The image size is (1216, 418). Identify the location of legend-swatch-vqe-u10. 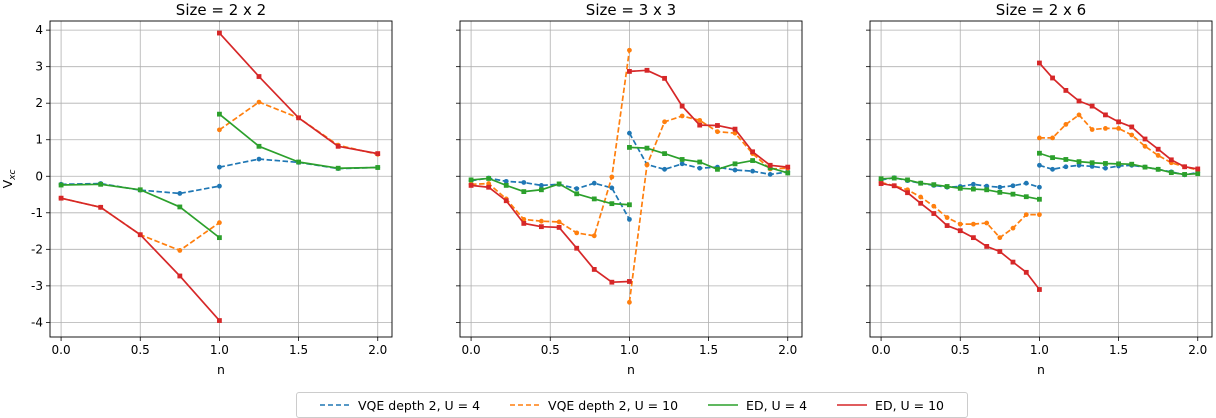
(525, 405).